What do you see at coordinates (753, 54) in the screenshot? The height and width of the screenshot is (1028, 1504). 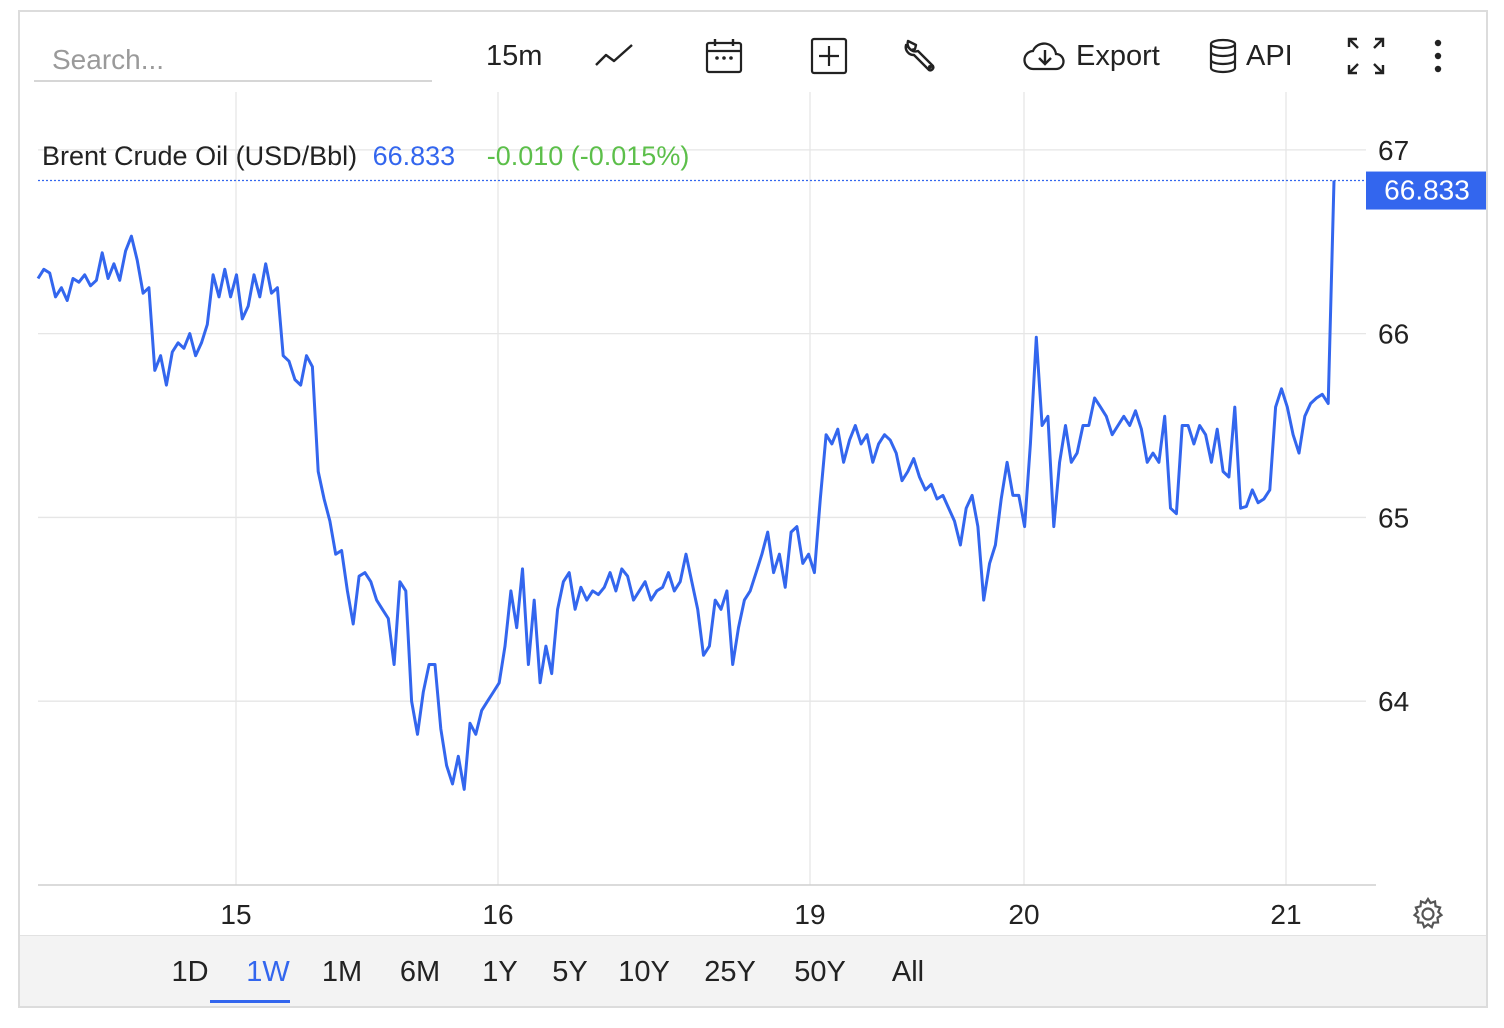 I see `toolbar: 15m` at bounding box center [753, 54].